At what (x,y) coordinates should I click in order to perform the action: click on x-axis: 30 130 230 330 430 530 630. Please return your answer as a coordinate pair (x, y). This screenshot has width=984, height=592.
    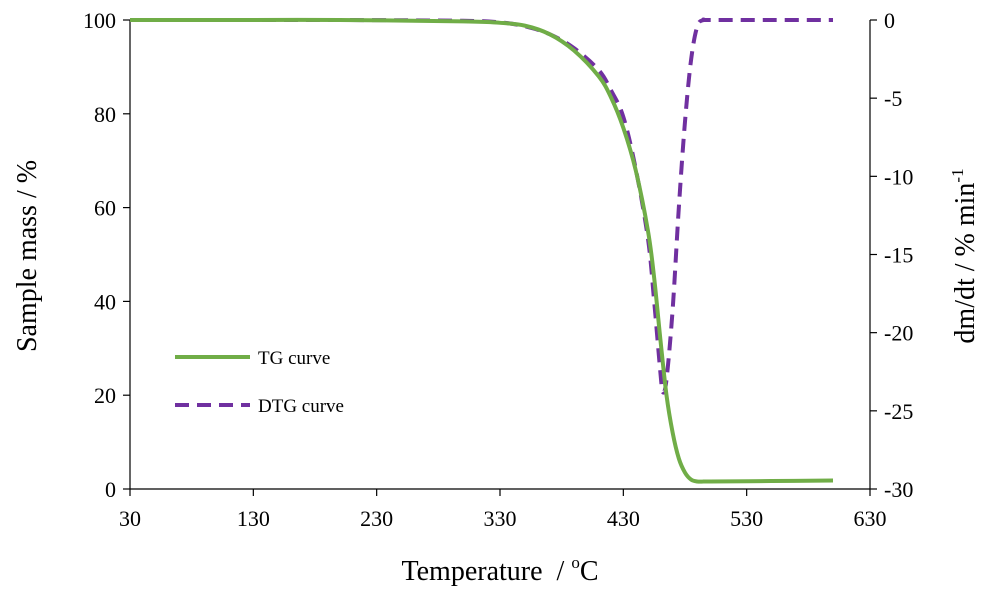
    Looking at the image, I should click on (503, 509).